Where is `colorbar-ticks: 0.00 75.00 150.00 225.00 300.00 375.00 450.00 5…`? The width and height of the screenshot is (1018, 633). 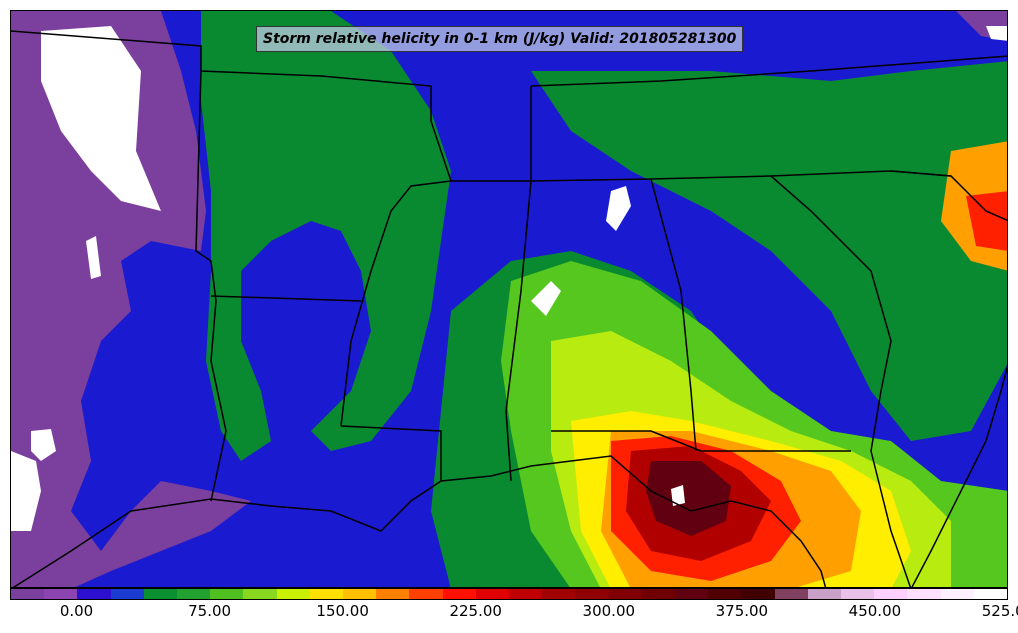
colorbar-ticks: 0.00 75.00 150.00 225.00 300.00 375.00 450.00 5… is located at coordinates (514, 613).